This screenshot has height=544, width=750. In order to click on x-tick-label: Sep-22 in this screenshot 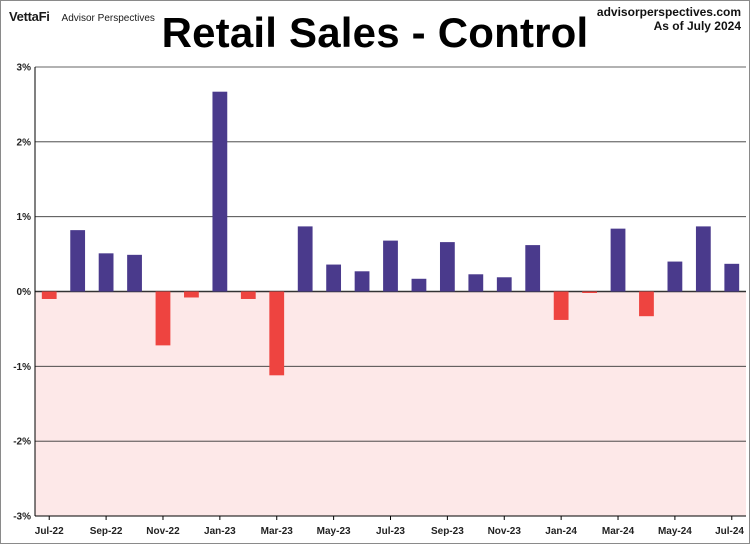, I will do `click(106, 531)`.